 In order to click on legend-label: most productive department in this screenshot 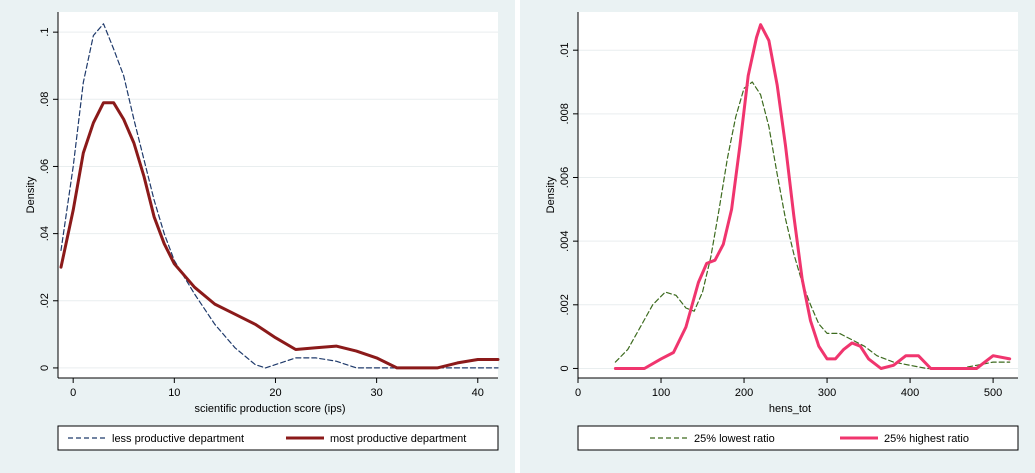, I will do `click(398, 439)`.